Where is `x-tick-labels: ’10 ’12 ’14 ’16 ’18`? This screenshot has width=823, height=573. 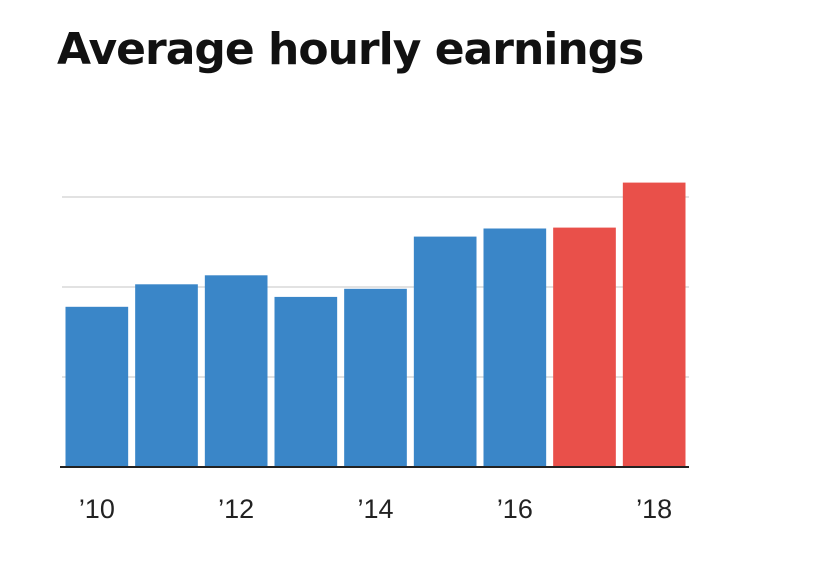 x-tick-labels: ’10 ’12 ’14 ’16 ’18 is located at coordinates (375, 509).